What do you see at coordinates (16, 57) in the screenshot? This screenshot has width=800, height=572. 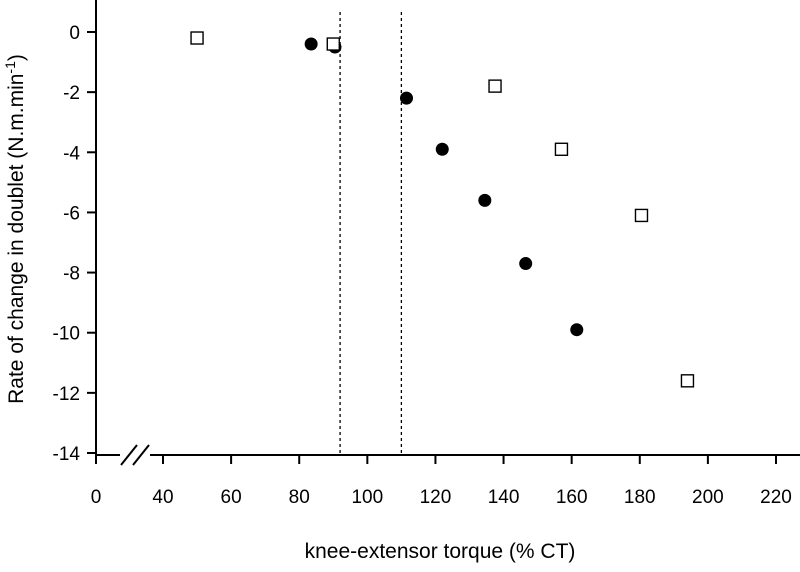 I see `y-axis-title-close: )` at bounding box center [16, 57].